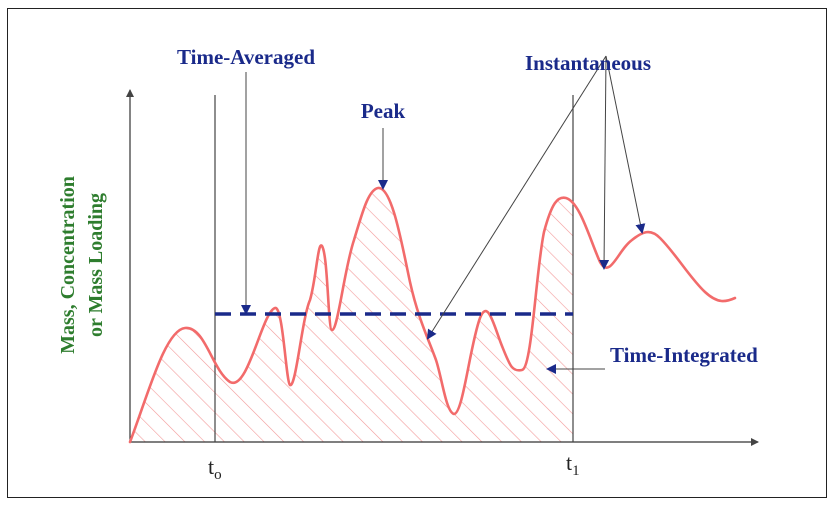 The image size is (837, 508). Describe the element at coordinates (684, 355) in the screenshot. I see `time-integrated-label: Time-Integrated` at that location.